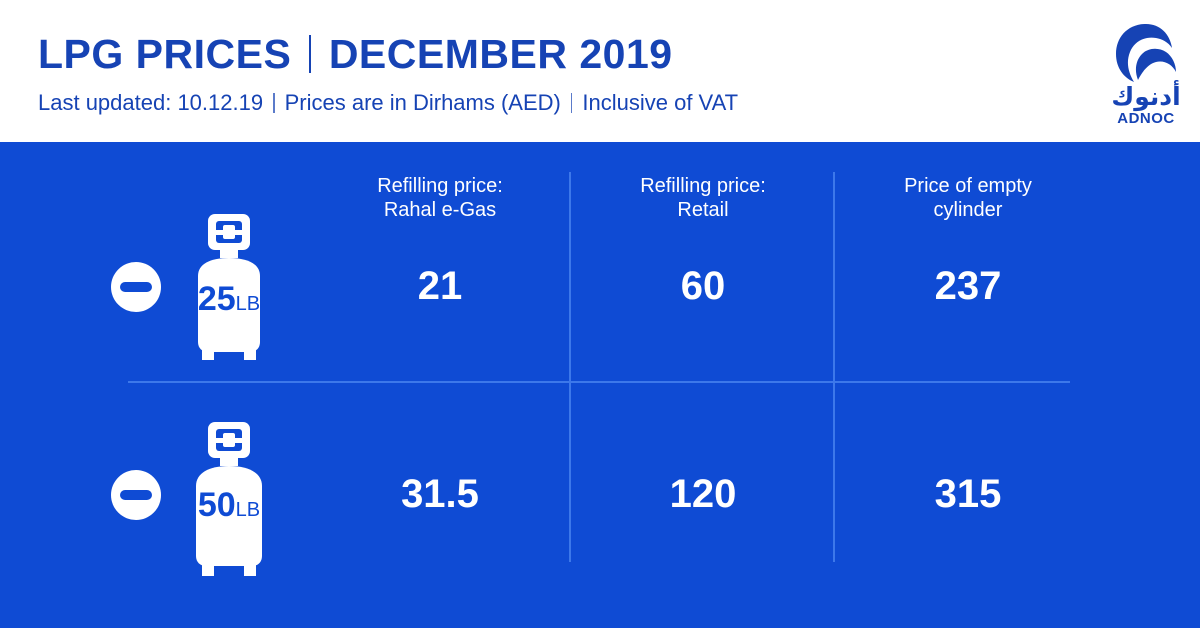  Describe the element at coordinates (165, 53) in the screenshot. I see `title-product: LPG PRICES` at that location.